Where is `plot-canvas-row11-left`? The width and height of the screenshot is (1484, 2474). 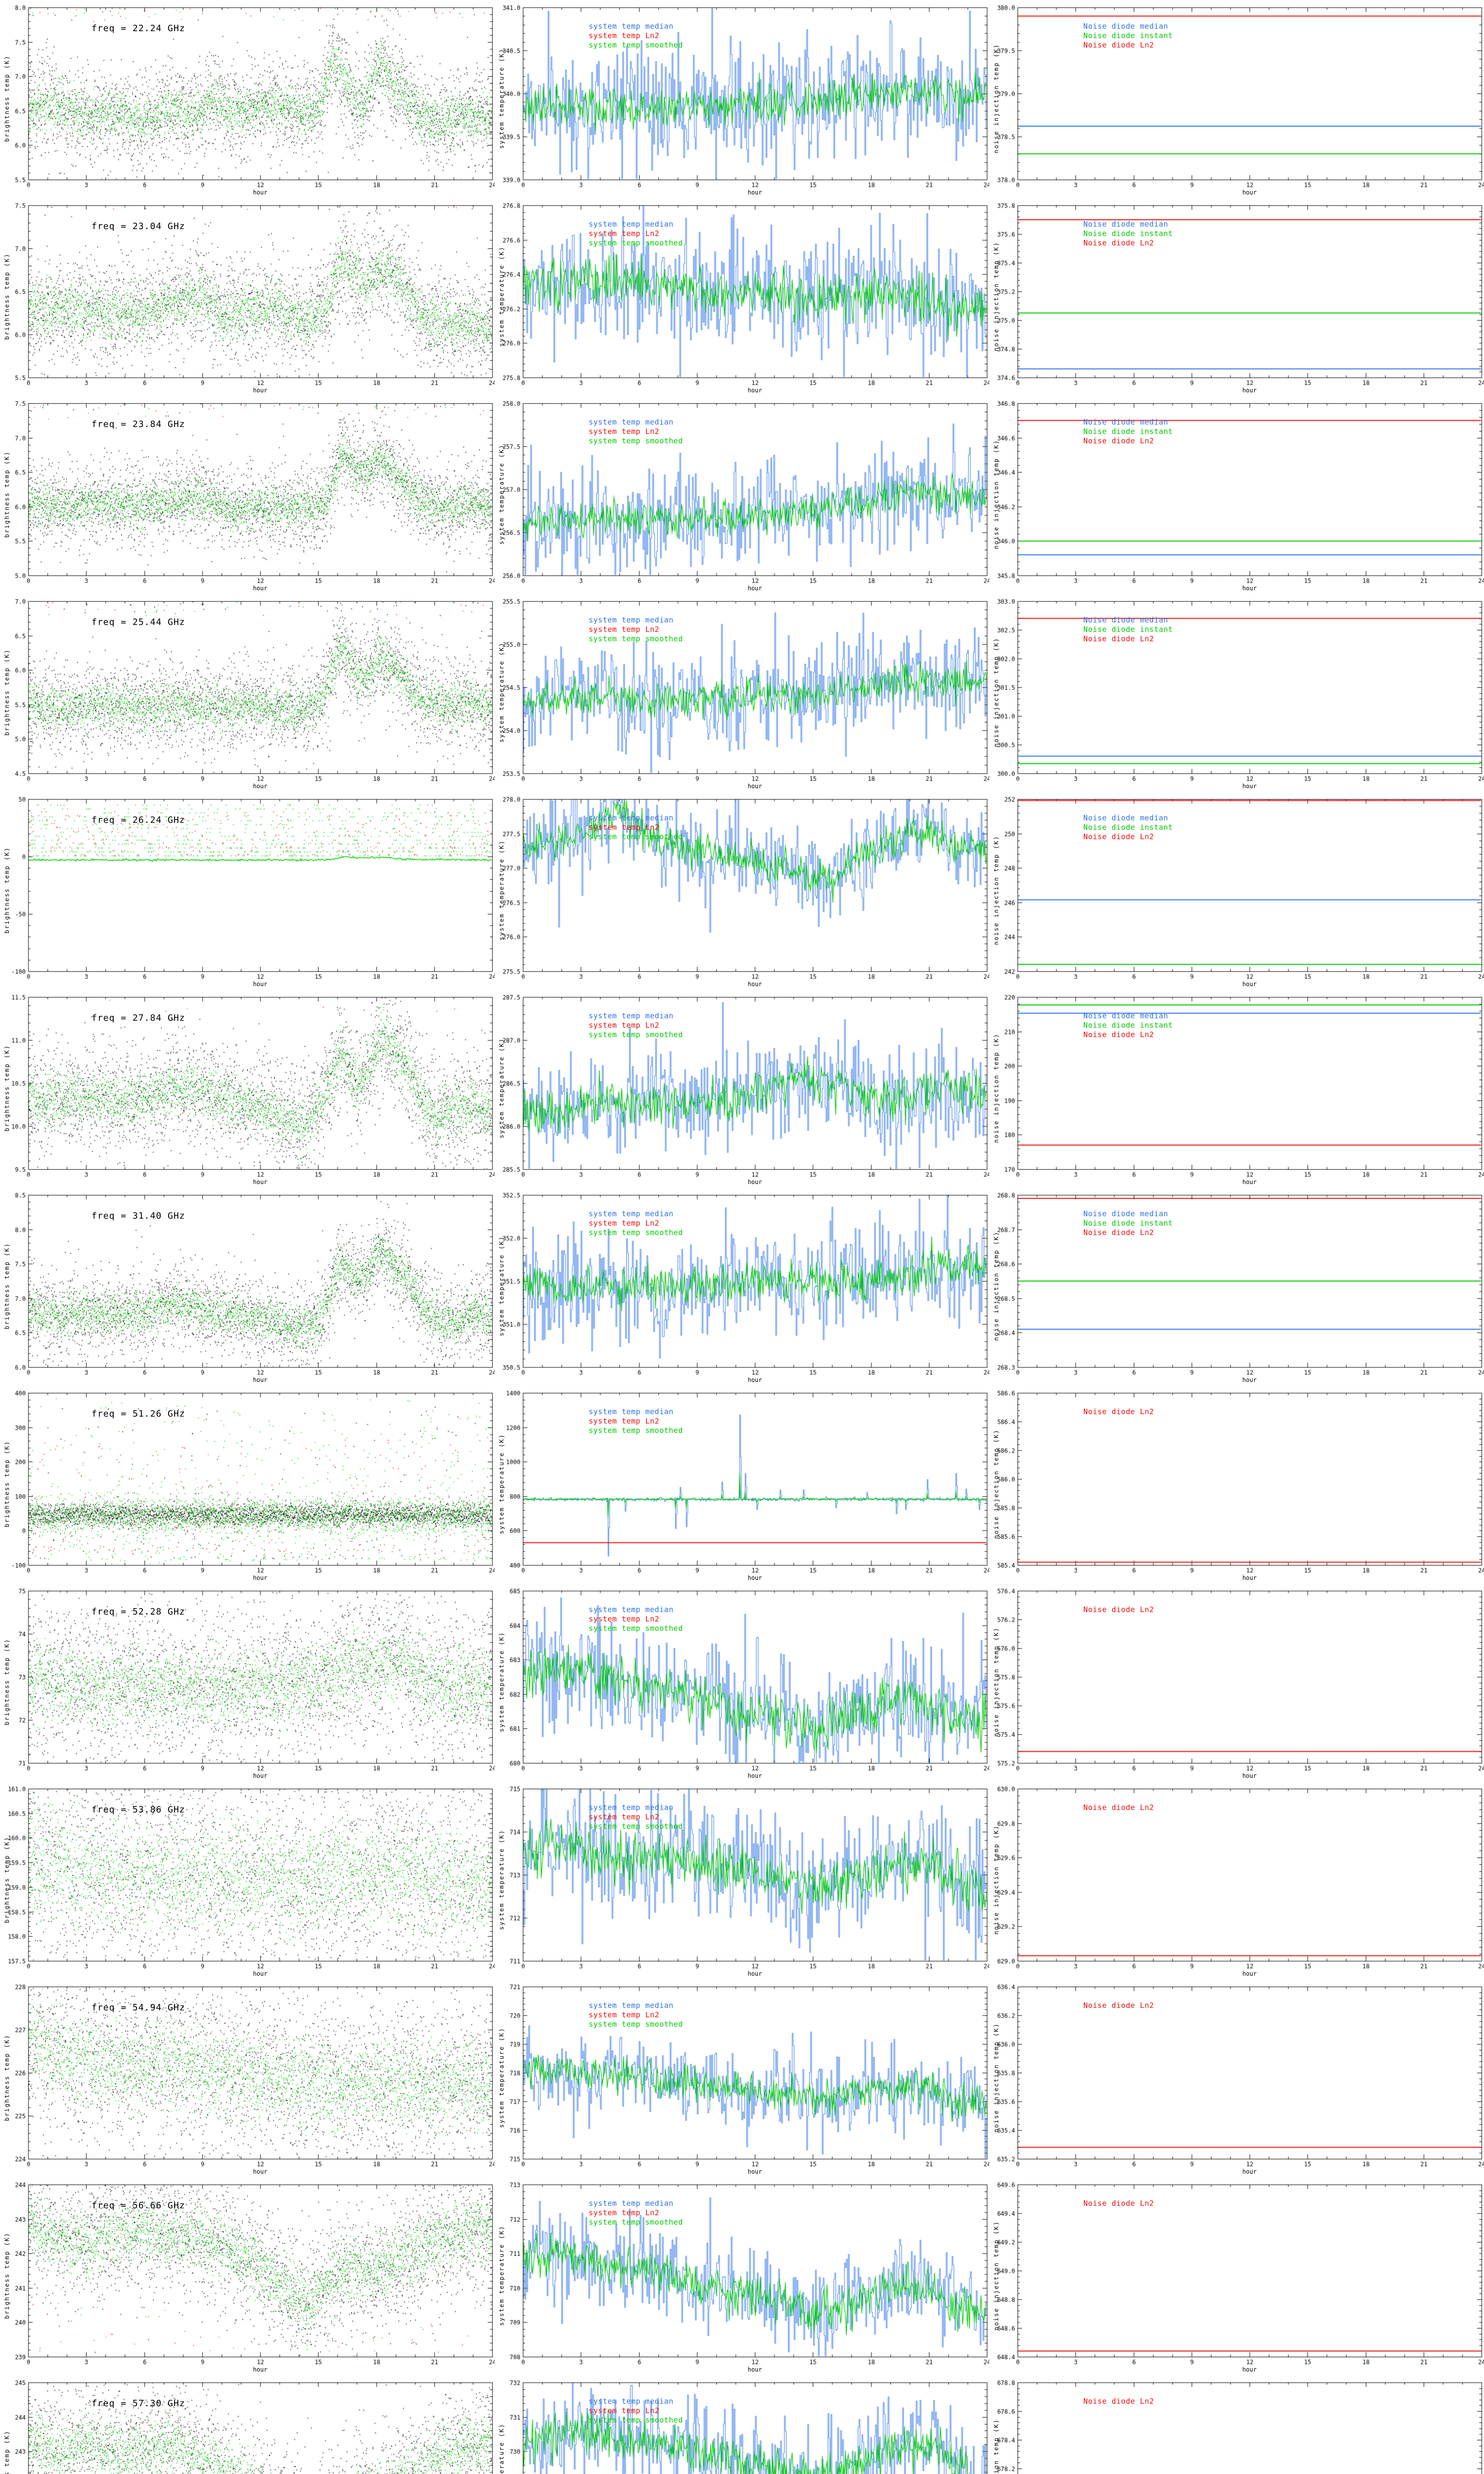 plot-canvas-row11-left is located at coordinates (247, 2078).